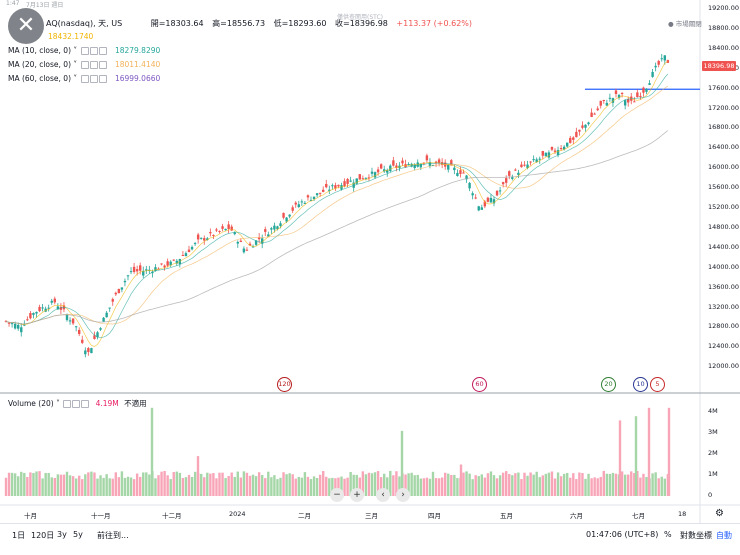 This screenshot has height=555, width=740. I want to click on zoom-in-button: +, so click(357, 495).